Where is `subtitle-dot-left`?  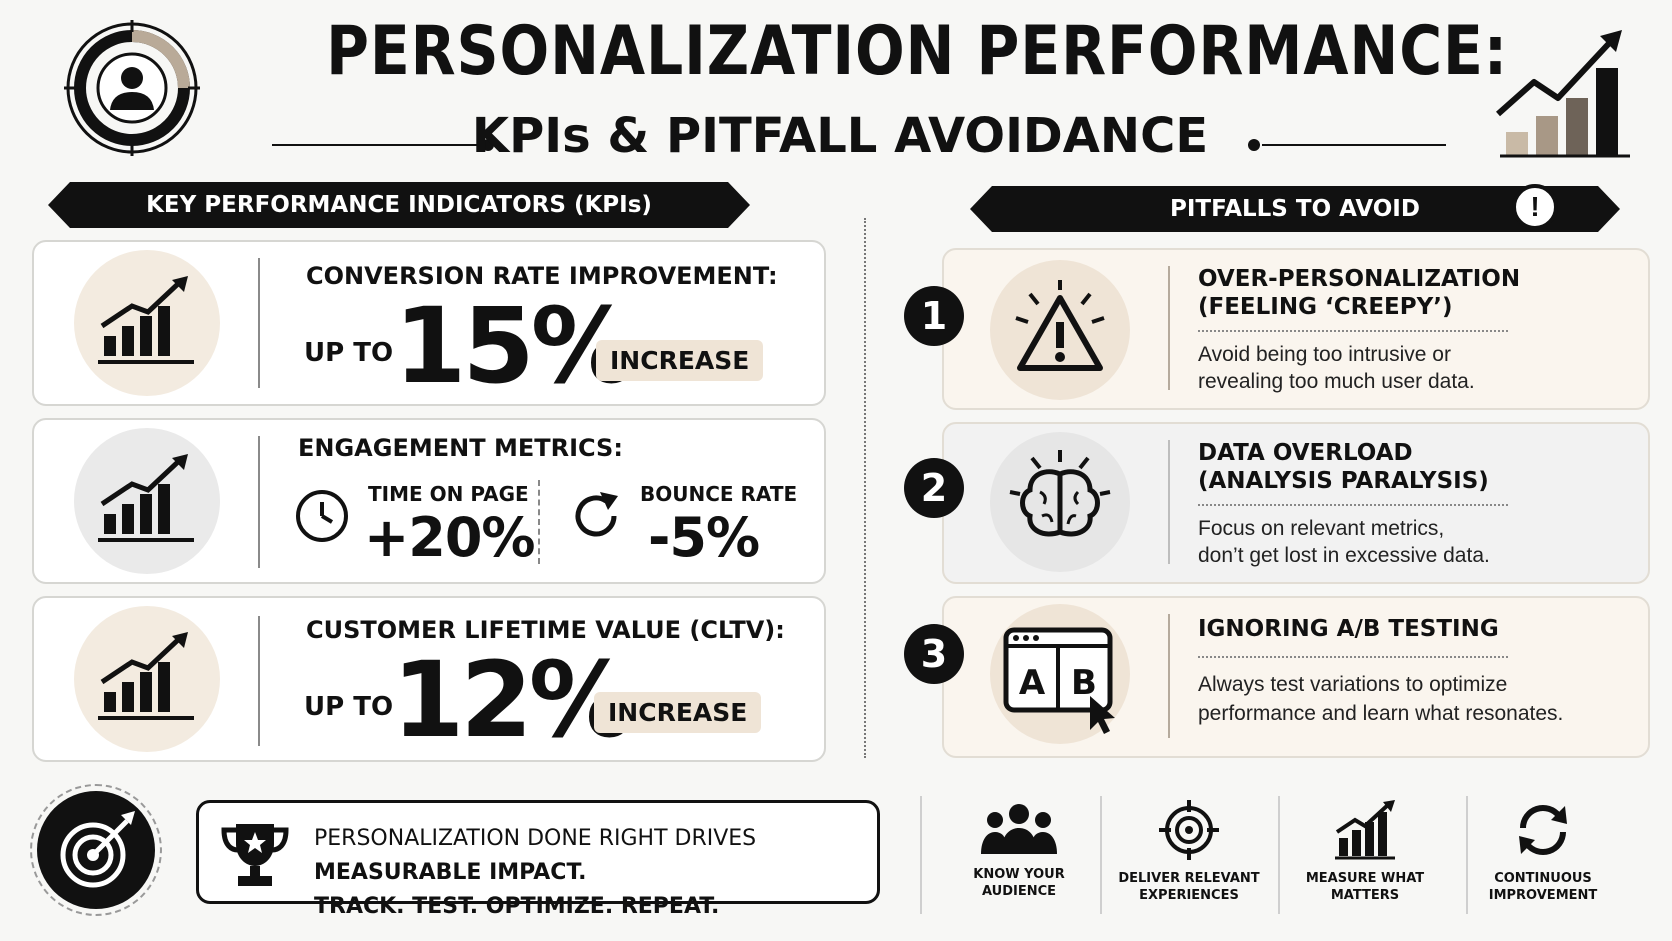 subtitle-dot-left is located at coordinates (488, 145).